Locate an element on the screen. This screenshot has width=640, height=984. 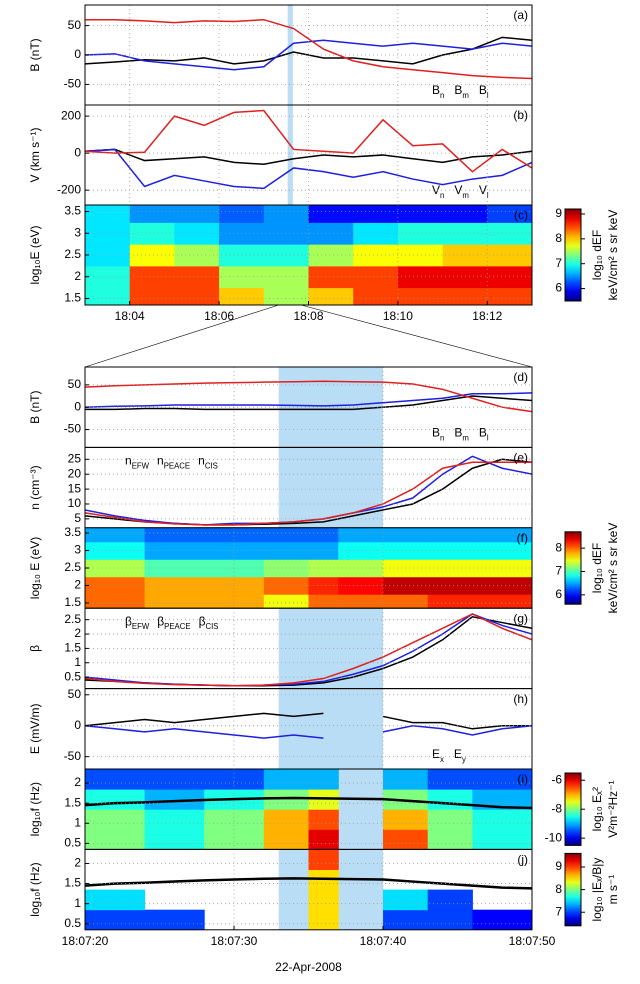
y-tick-label: 2.5 is located at coordinates (72, 567).